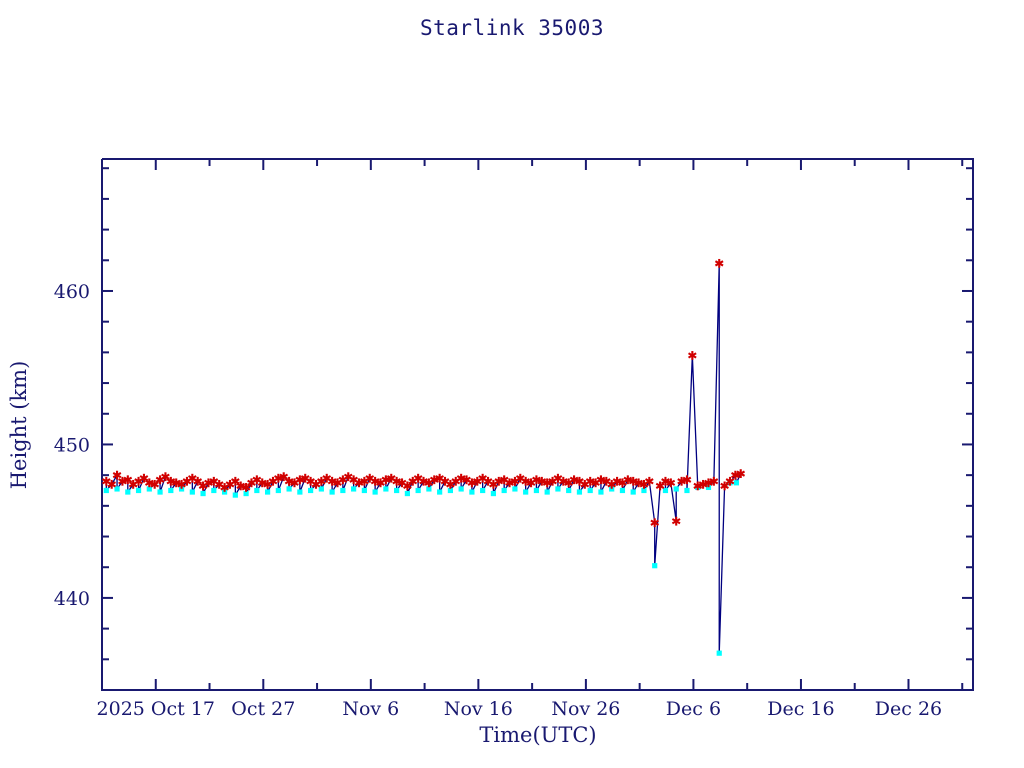 This screenshot has width=1024, height=768. I want to click on x-tick-label: Dec 6, so click(693, 709).